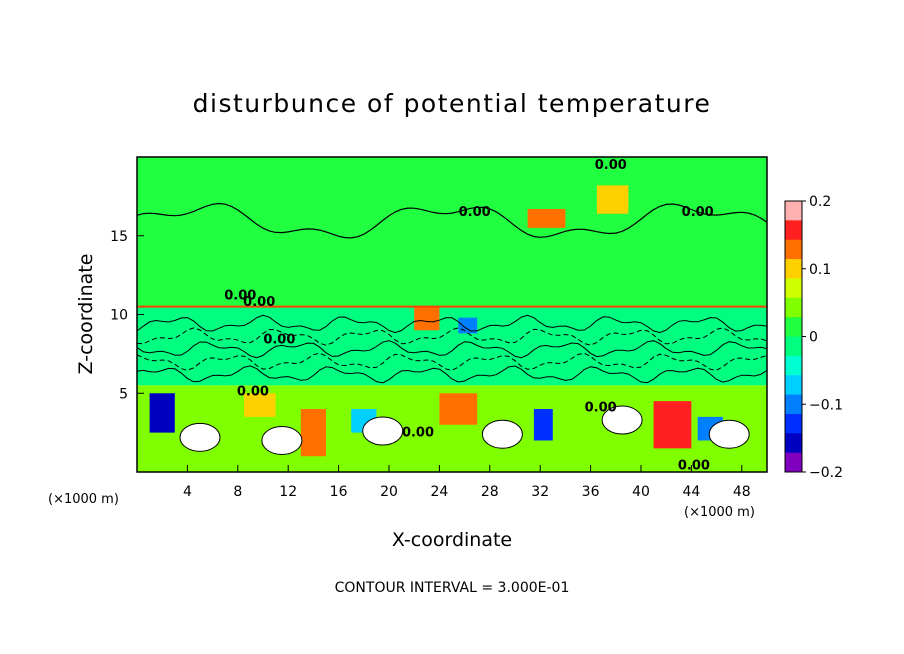  Describe the element at coordinates (452, 220) in the screenshot. I see `zero-contour-upper` at that location.